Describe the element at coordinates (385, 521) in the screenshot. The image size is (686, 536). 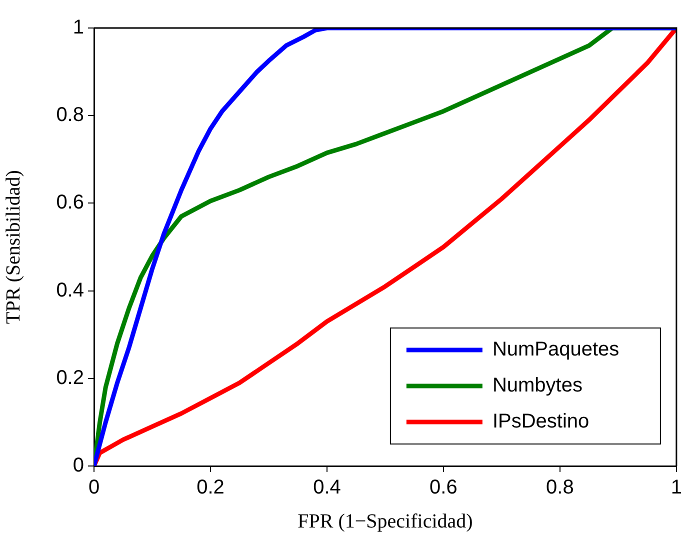
I see `x-axis-title: FPR (1−Specificidad)` at that location.